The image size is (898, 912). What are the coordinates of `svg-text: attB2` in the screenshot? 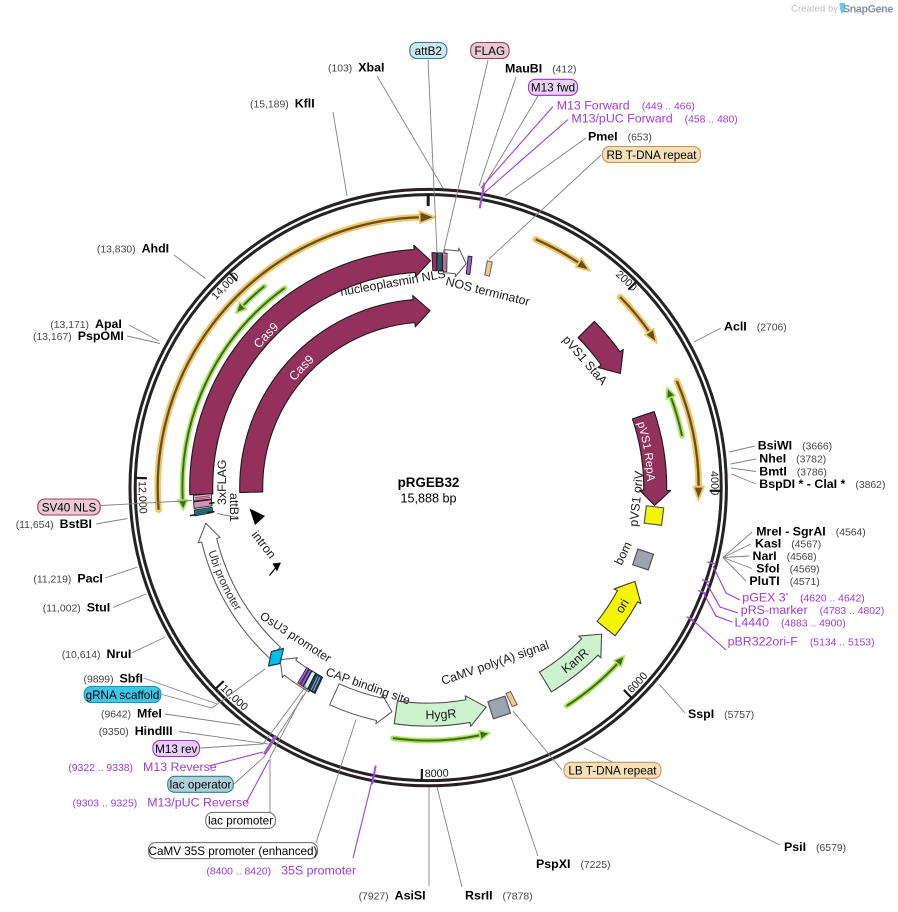 It's located at (428, 51).